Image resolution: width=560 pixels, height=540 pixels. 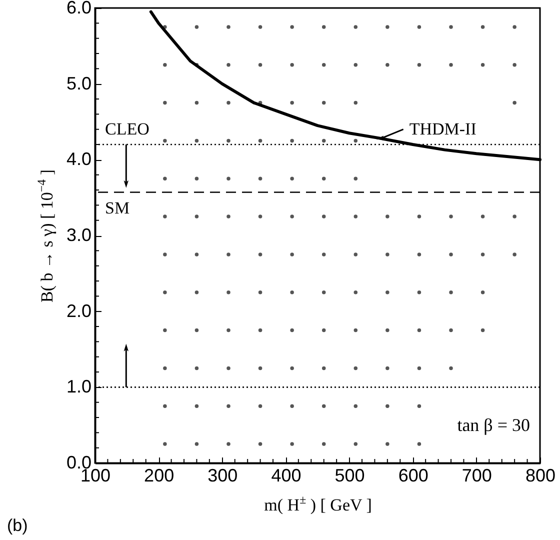 I want to click on y-tick-label: 3.0, so click(x=79, y=235).